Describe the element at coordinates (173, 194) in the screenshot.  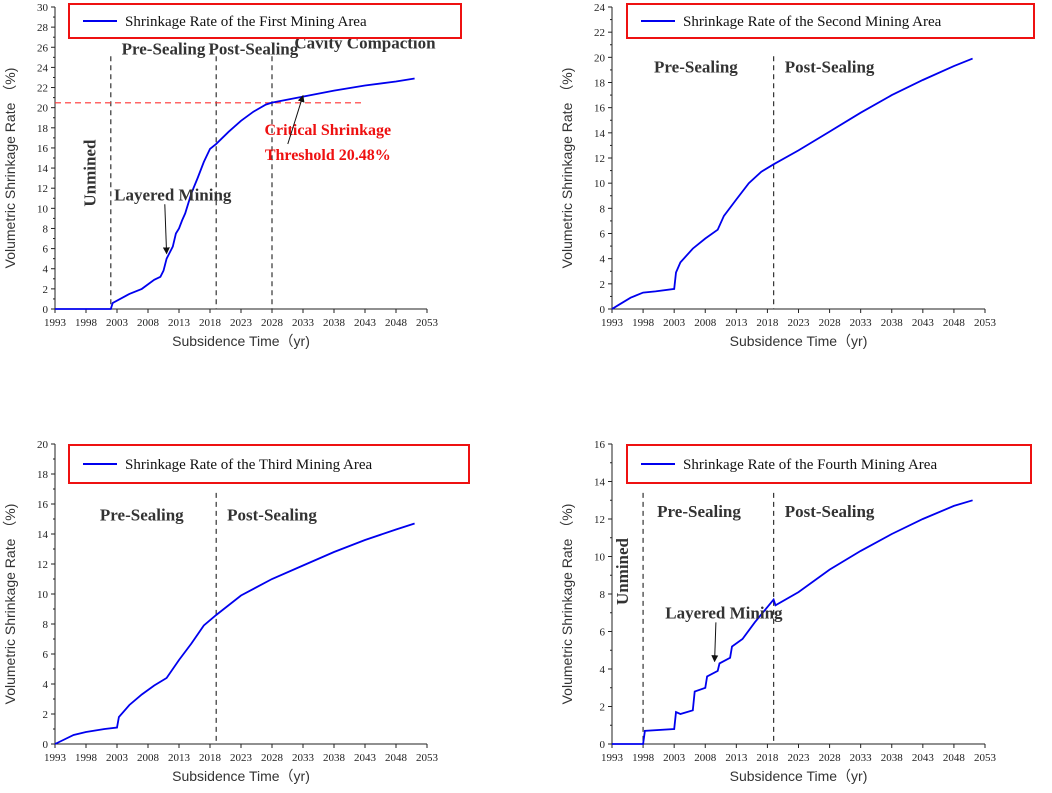
I see `annotation-label: Layered Mining` at that location.